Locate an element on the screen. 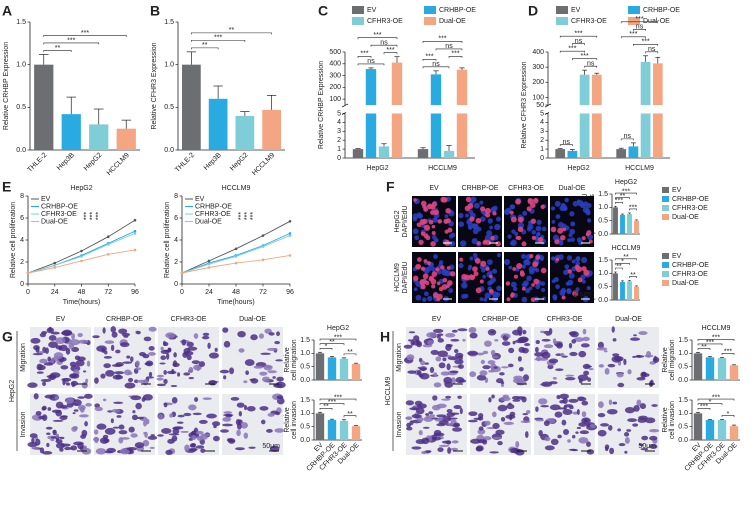  legend-label: Dual-OE is located at coordinates (54, 221).